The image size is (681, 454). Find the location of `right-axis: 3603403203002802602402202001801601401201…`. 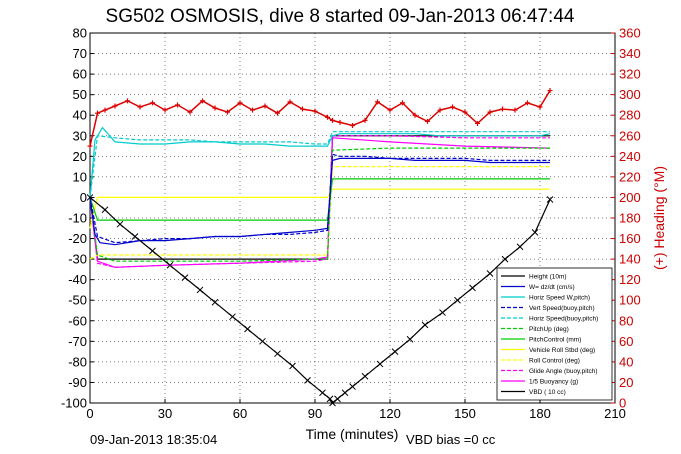

right-axis: 3603403203002802602402202001801601401201… is located at coordinates (626, 218).